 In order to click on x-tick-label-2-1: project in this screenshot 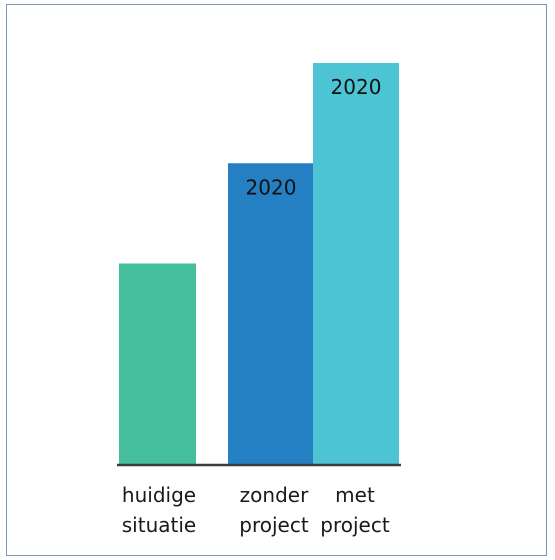, I will do `click(355, 525)`.